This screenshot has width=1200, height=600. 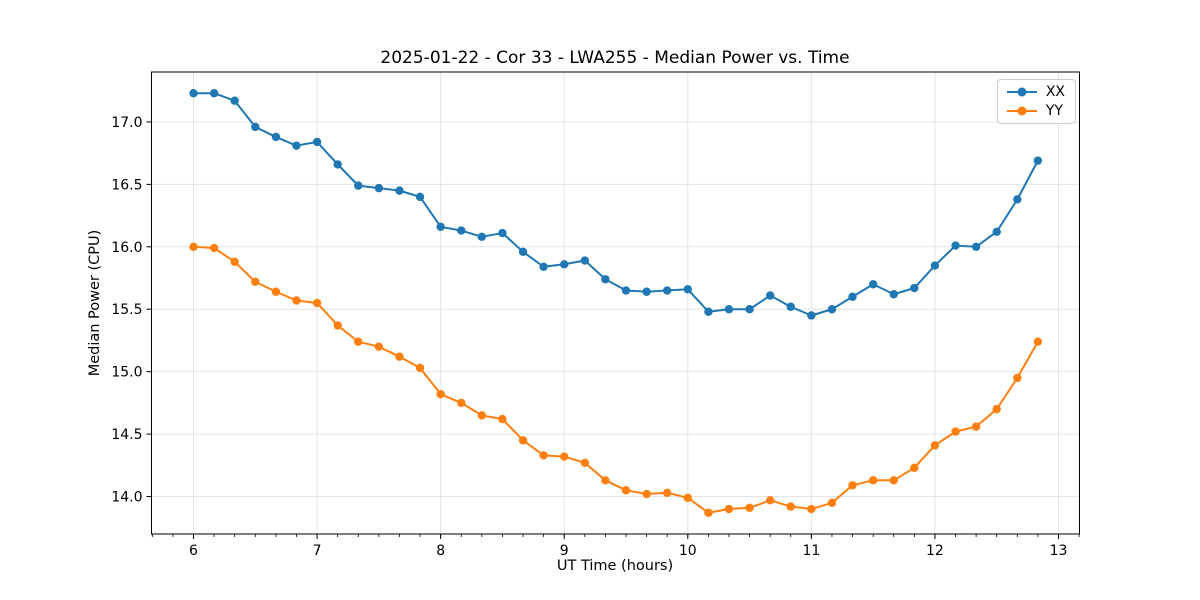 I want to click on y-axis-label: Median Power (CPU), so click(x=95, y=303).